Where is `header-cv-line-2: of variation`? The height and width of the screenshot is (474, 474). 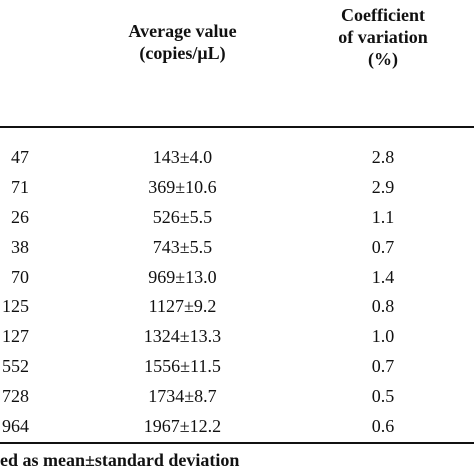 header-cv-line-2: of variation is located at coordinates (383, 37).